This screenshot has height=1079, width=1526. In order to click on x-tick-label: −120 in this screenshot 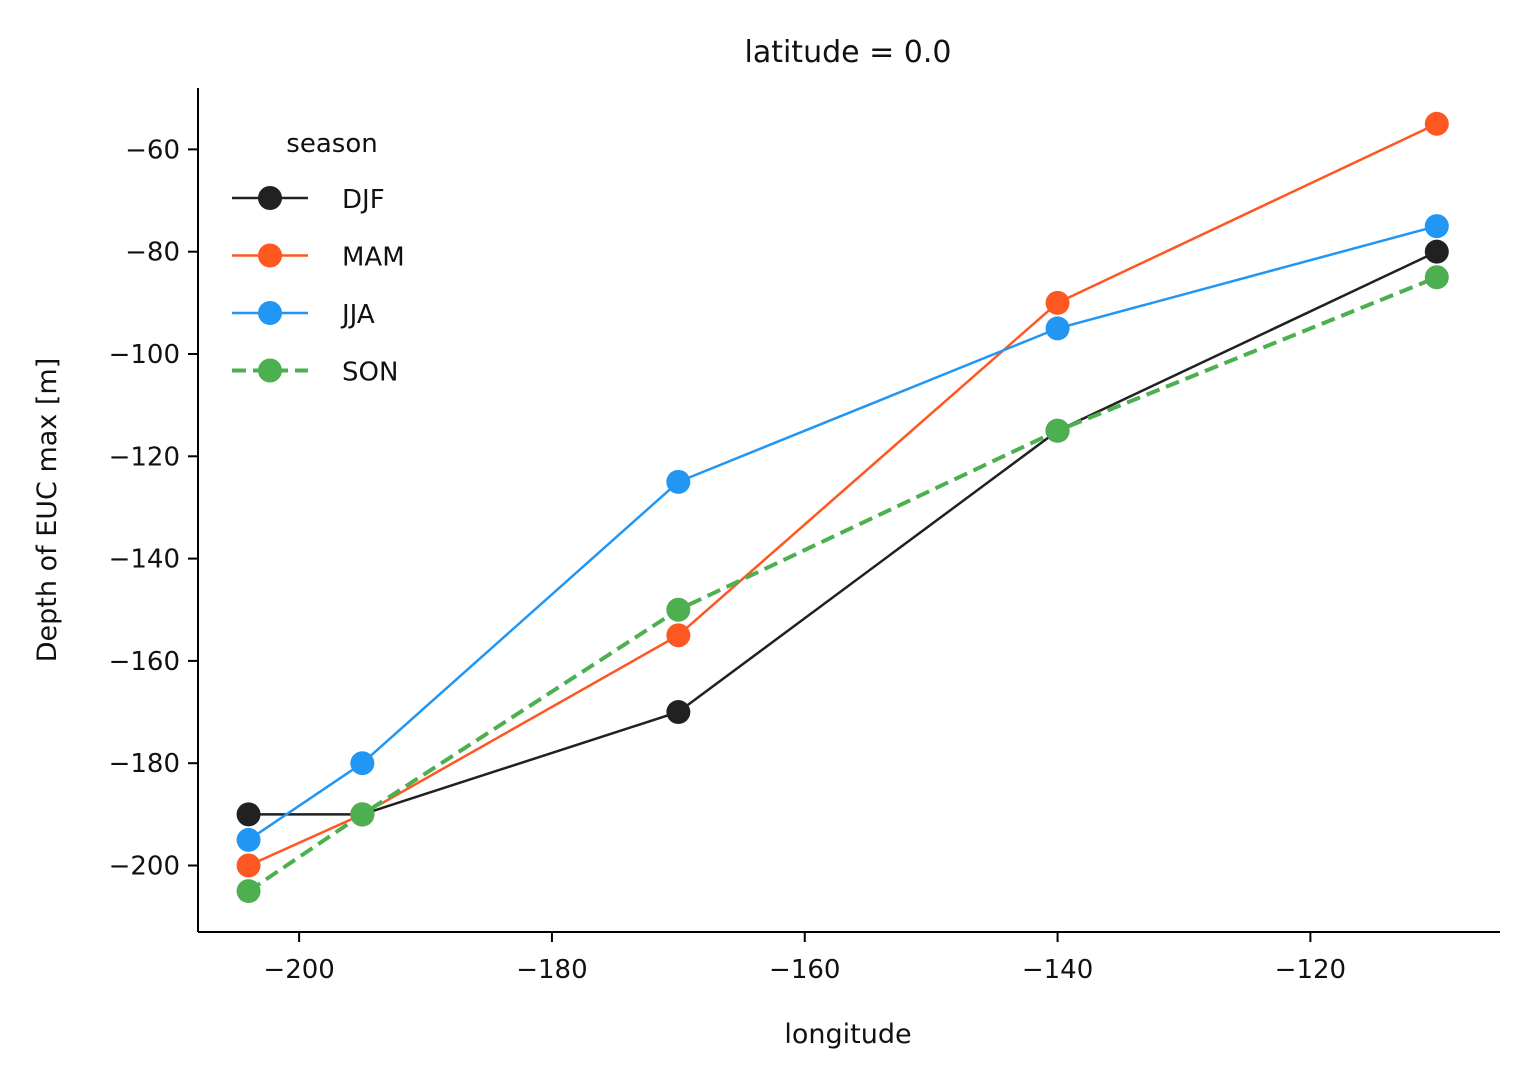, I will do `click(1310, 970)`.